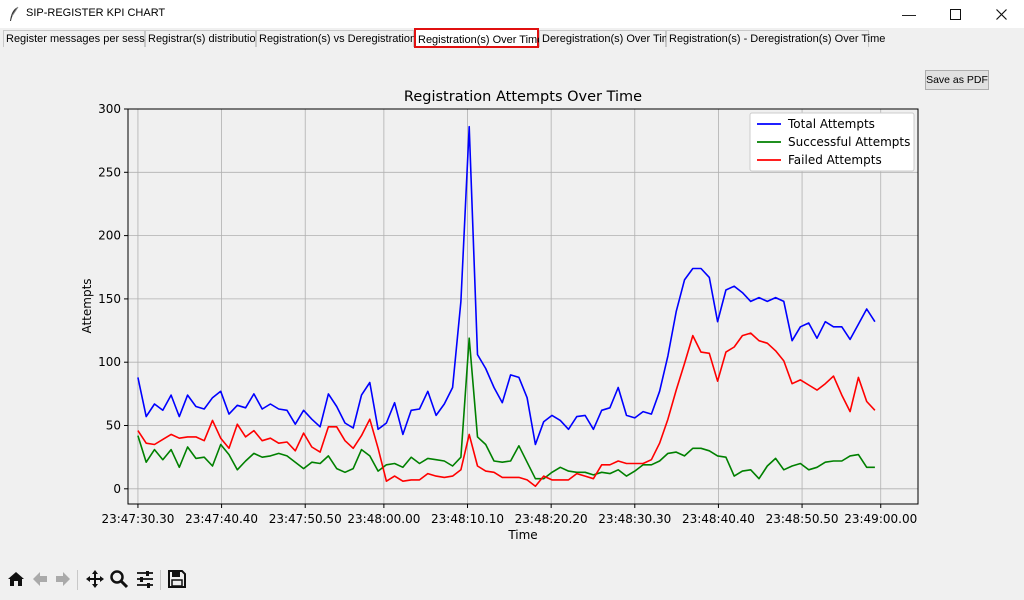 The width and height of the screenshot is (1024, 600). I want to click on close-button, so click(1001, 14).